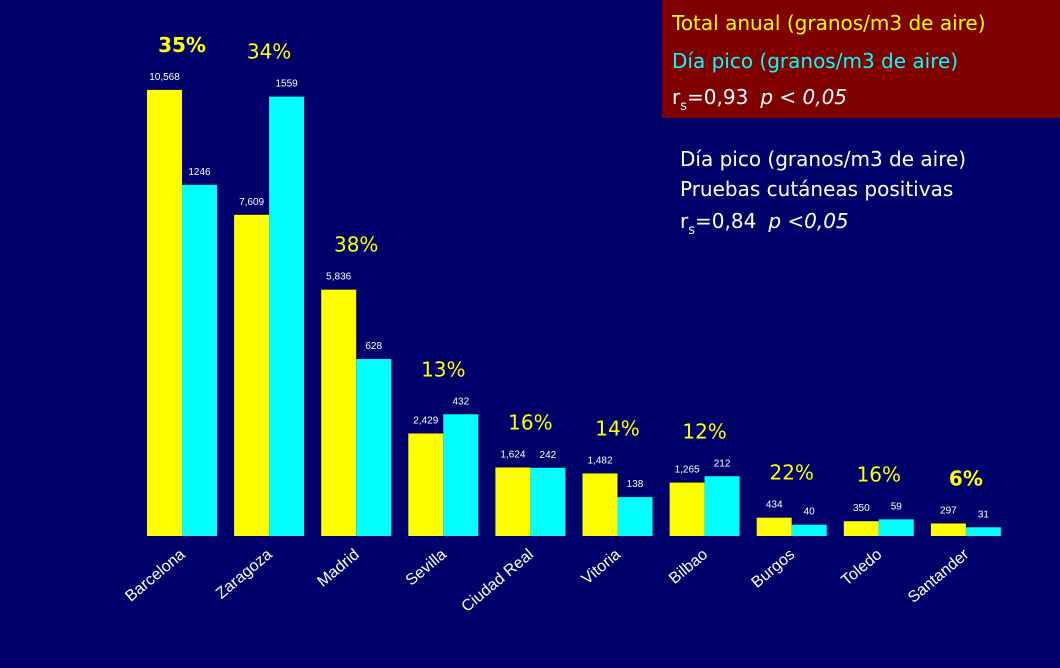 The height and width of the screenshot is (668, 1060). Describe the element at coordinates (704, 431) in the screenshot. I see `percent-label: 12%` at that location.